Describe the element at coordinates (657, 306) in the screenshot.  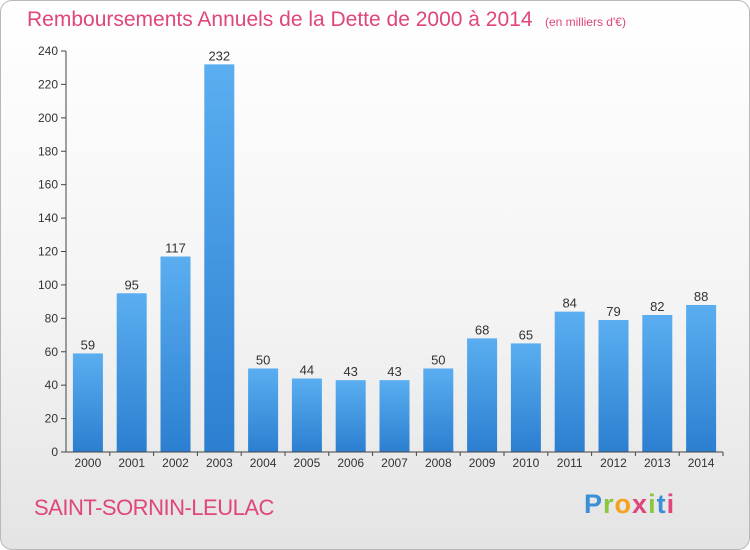
I see `data-label: 82` at that location.